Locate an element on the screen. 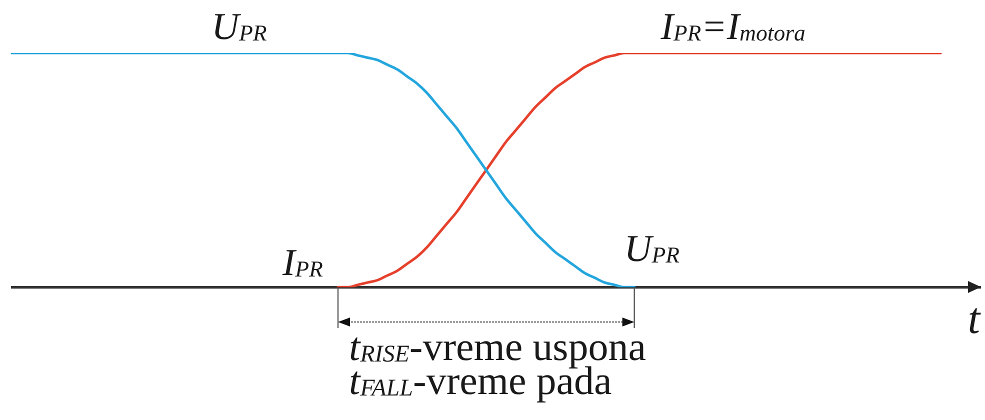 The image size is (985, 420). x-axis-title: t is located at coordinates (975, 319).